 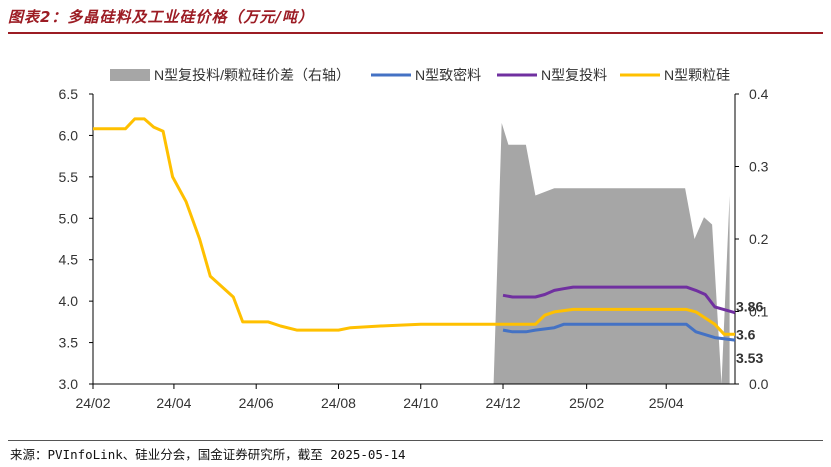 What do you see at coordinates (415, 33) in the screenshot?
I see `title-divider` at bounding box center [415, 33].